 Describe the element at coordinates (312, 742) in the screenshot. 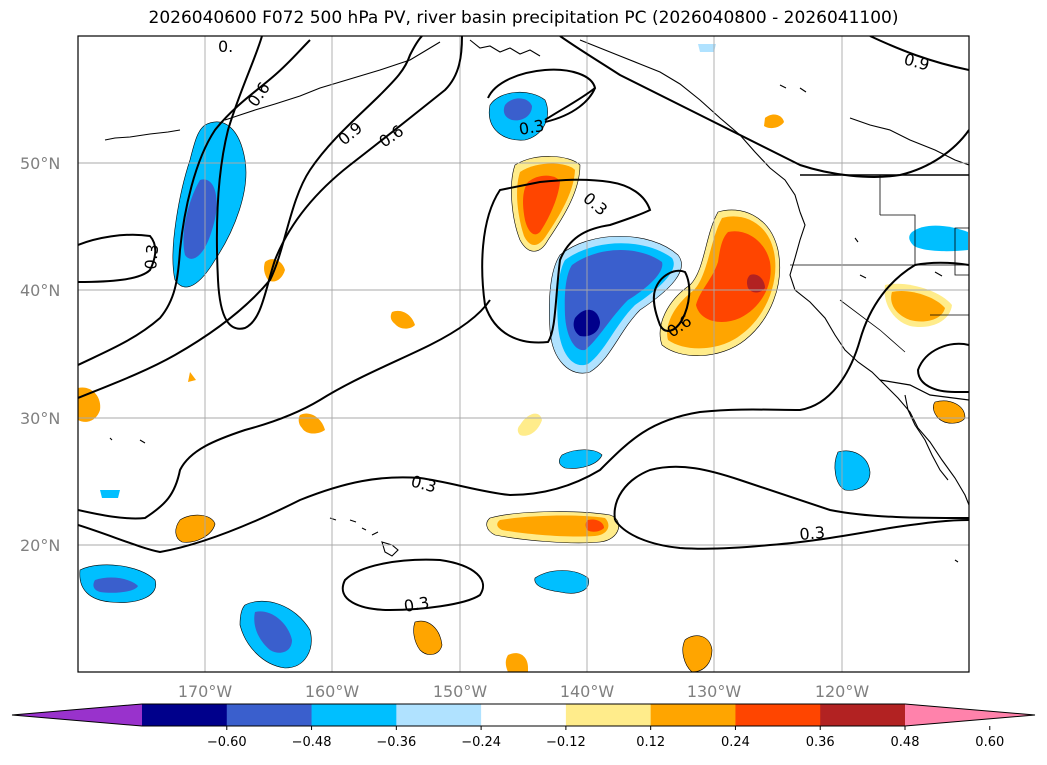

I see `colorbar-tick-label: −0.48` at that location.